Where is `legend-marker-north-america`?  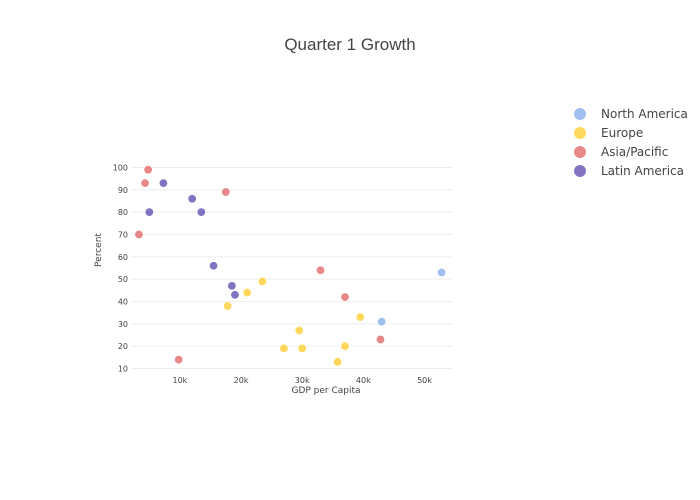 legend-marker-north-america is located at coordinates (580, 114).